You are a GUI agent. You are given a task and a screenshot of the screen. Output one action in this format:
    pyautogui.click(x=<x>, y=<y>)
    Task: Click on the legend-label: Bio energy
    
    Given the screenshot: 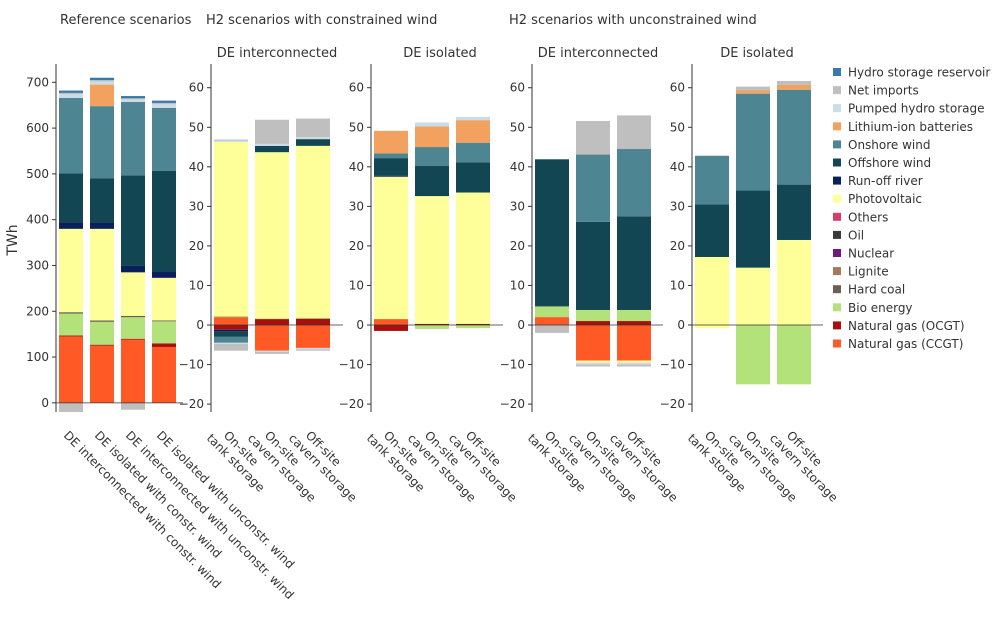 What is the action you would take?
    pyautogui.click(x=880, y=308)
    